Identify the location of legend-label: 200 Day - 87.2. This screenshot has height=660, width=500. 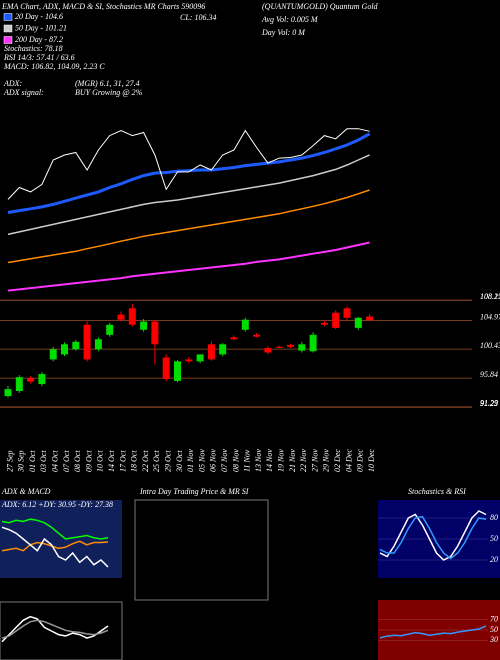
(39, 39).